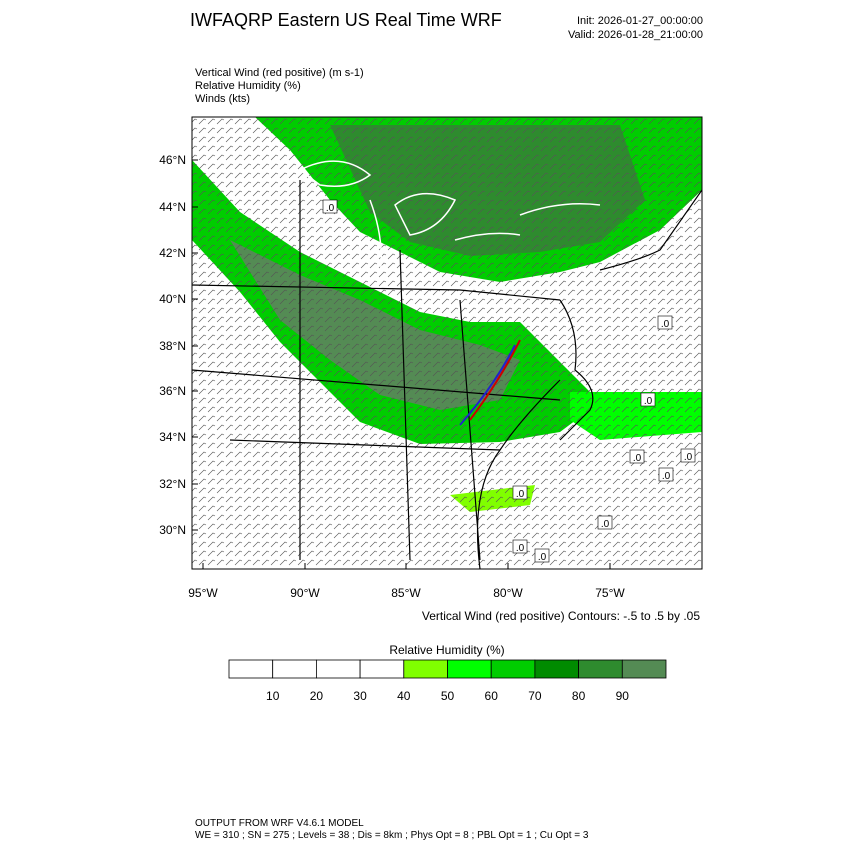  I want to click on colorbar-label: 90, so click(623, 696).